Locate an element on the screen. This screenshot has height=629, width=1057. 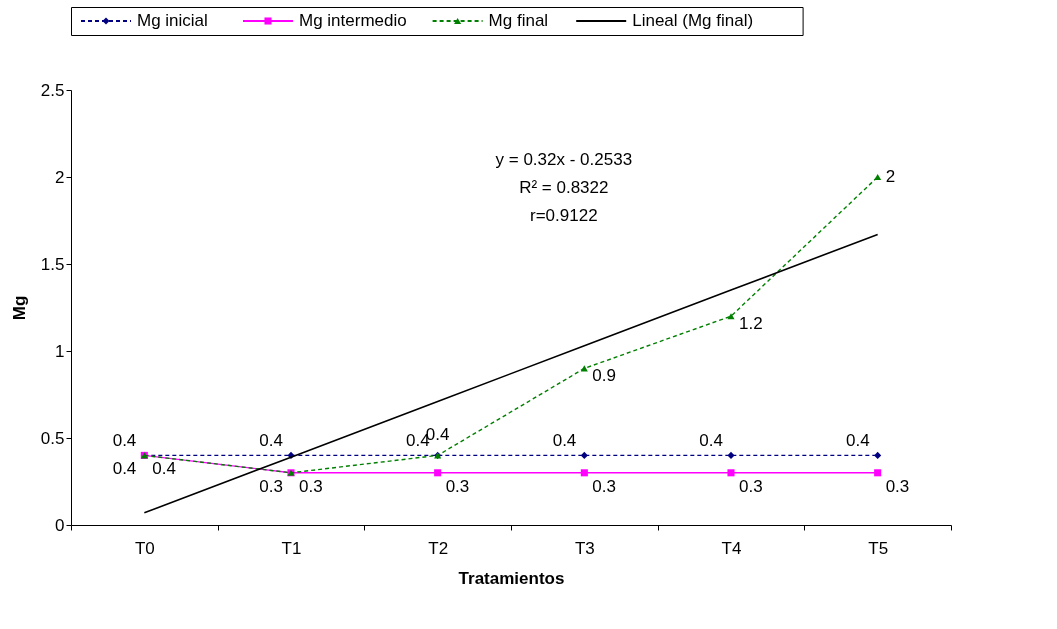
legend-label: Mg final is located at coordinates (518, 20).